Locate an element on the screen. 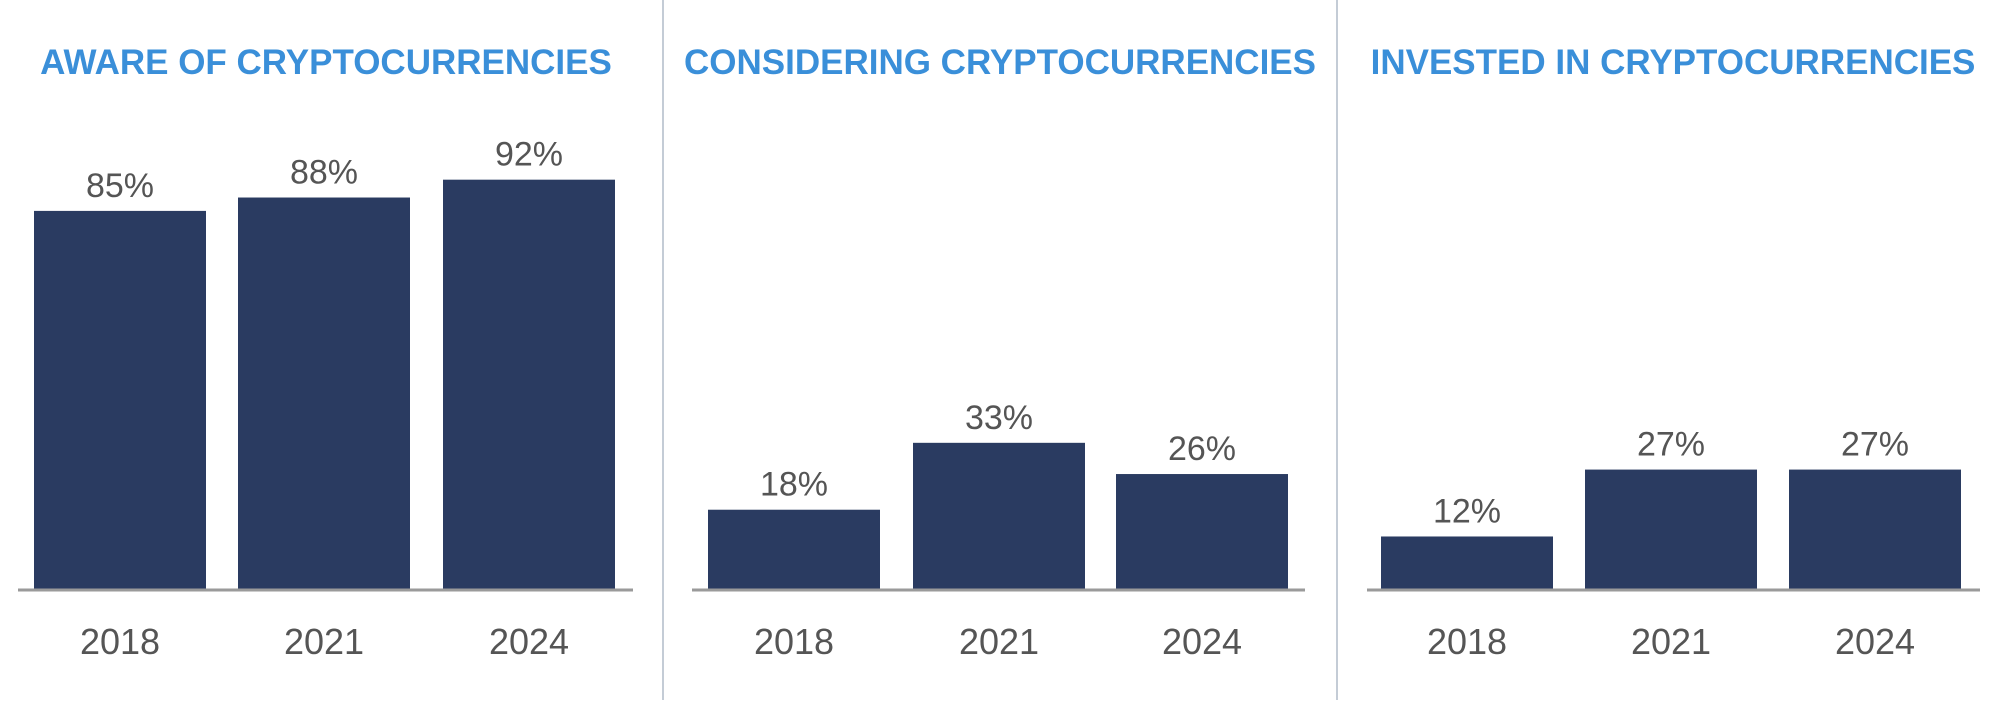 Image resolution: width=2006 pixels, height=705 pixels. bar-aware-2018 is located at coordinates (120, 400).